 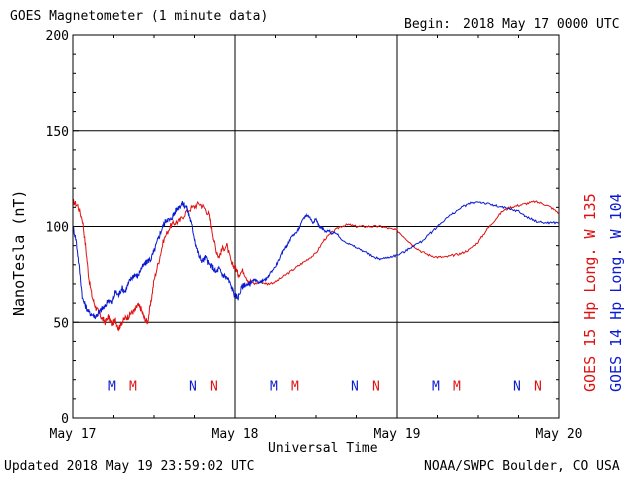 What do you see at coordinates (427, 24) in the screenshot?
I see `begin-label: Begin:` at bounding box center [427, 24].